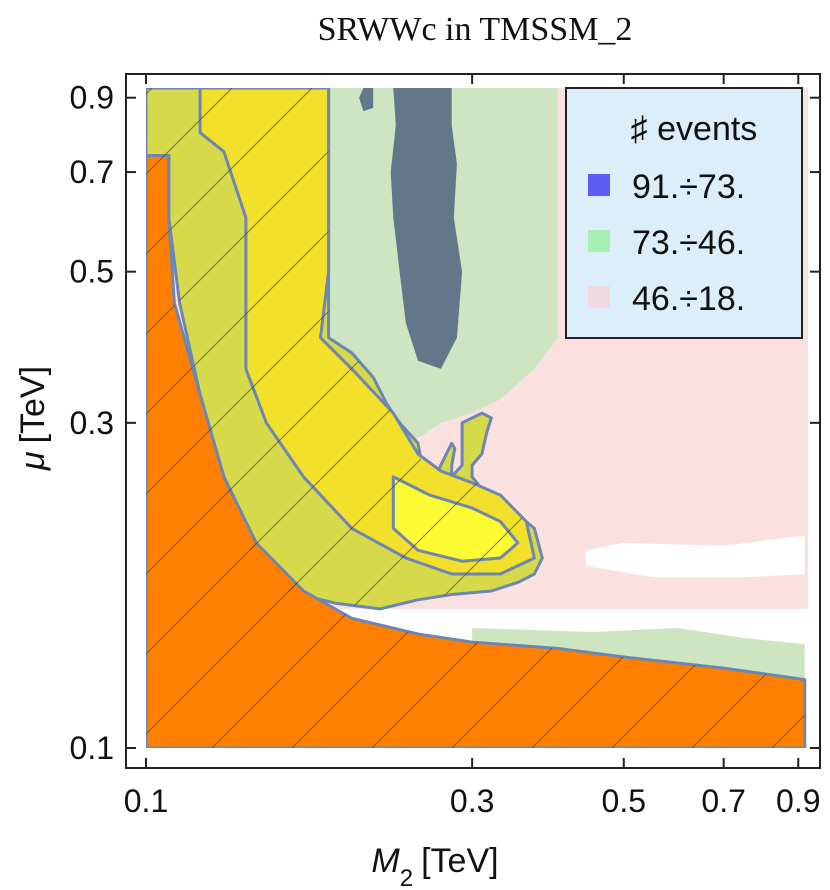 The width and height of the screenshot is (830, 890). What do you see at coordinates (92, 423) in the screenshot?
I see `y-tick-label: 0.3` at bounding box center [92, 423].